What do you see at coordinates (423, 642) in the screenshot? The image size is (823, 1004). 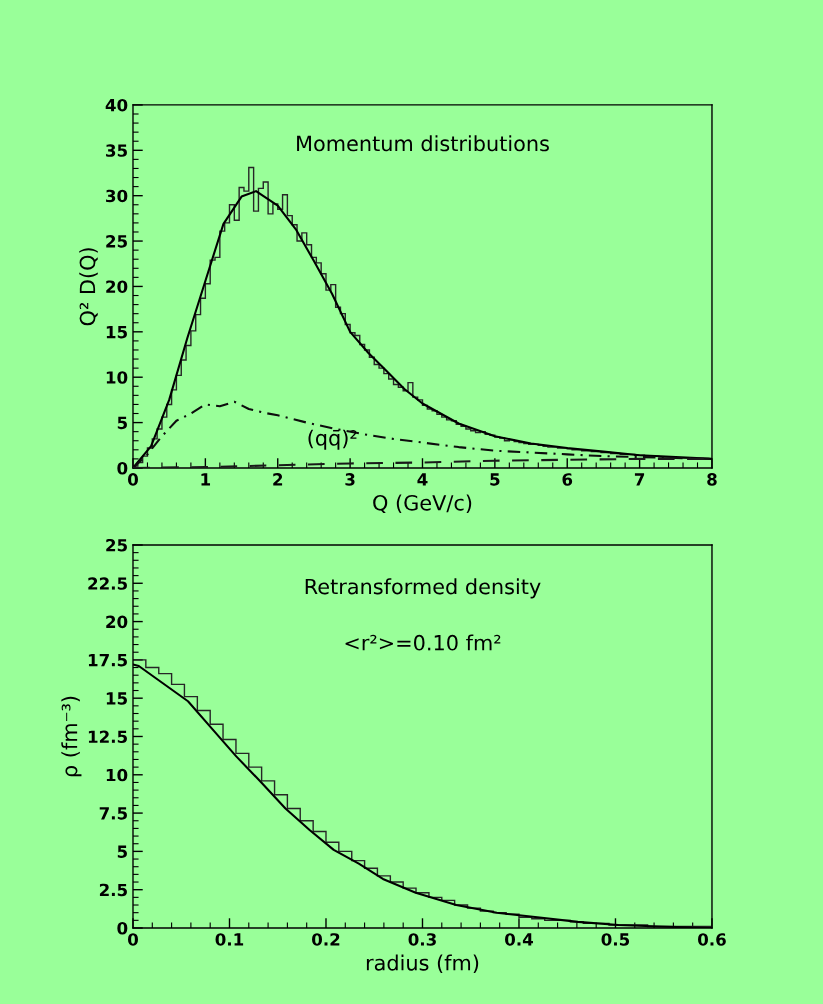 I see `annotation: <r²>=0.10 fm²` at bounding box center [423, 642].